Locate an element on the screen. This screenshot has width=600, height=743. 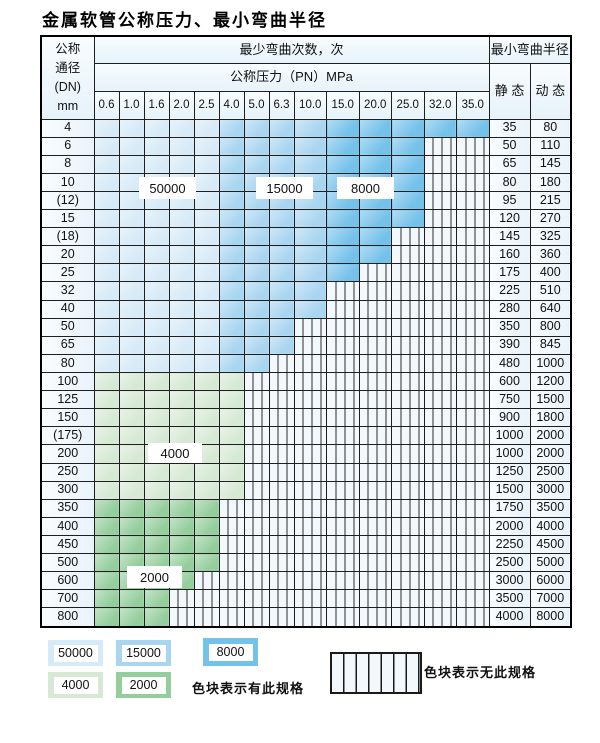
pressure-col-header: 25.0 is located at coordinates (408, 105).